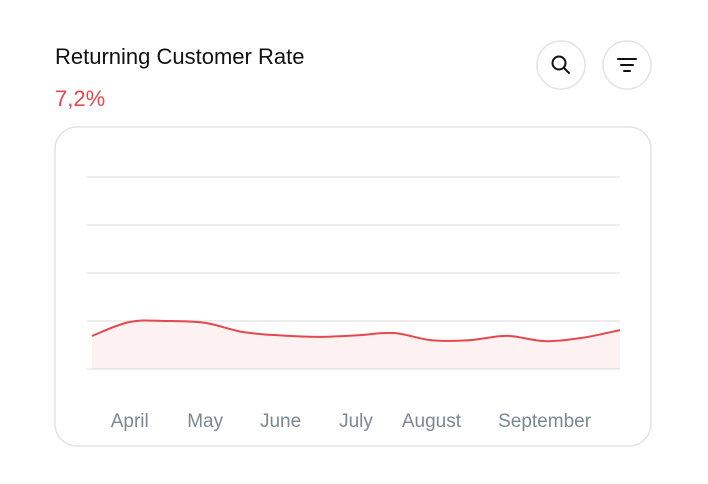 The image size is (708, 484). What do you see at coordinates (545, 421) in the screenshot?
I see `x-tick-label: September` at bounding box center [545, 421].